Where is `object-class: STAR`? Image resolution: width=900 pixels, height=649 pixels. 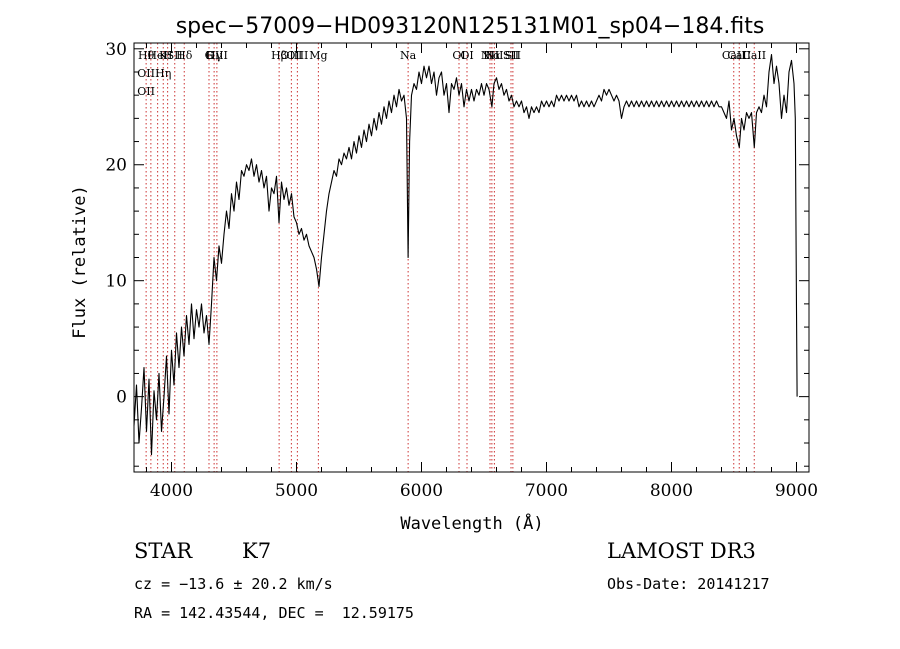
object-class: STAR is located at coordinates (163, 551).